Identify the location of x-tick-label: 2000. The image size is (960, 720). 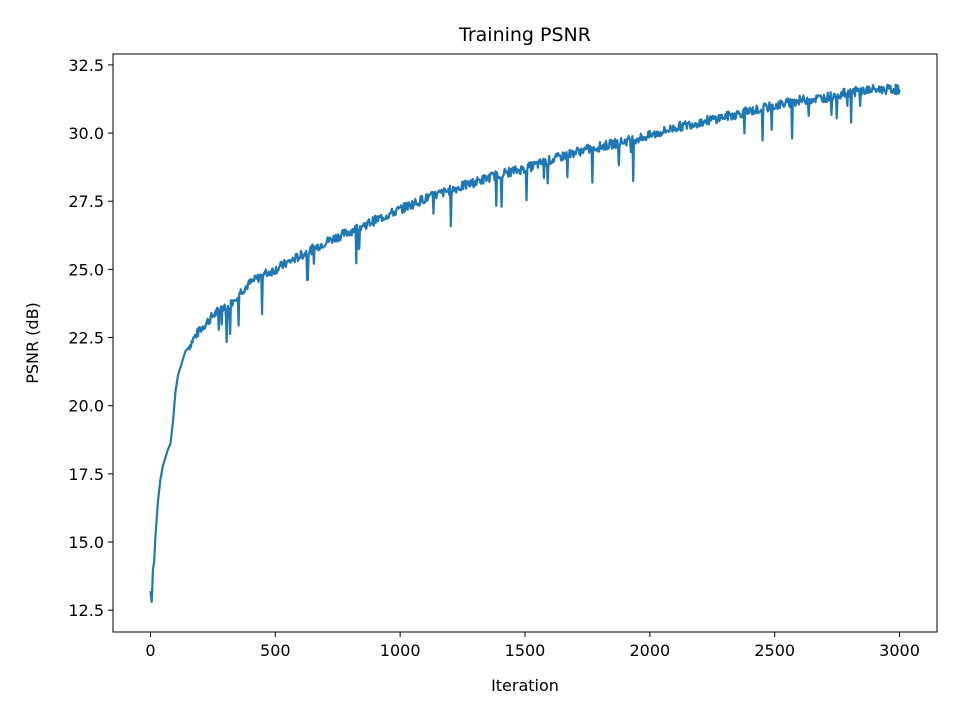
(649, 650).